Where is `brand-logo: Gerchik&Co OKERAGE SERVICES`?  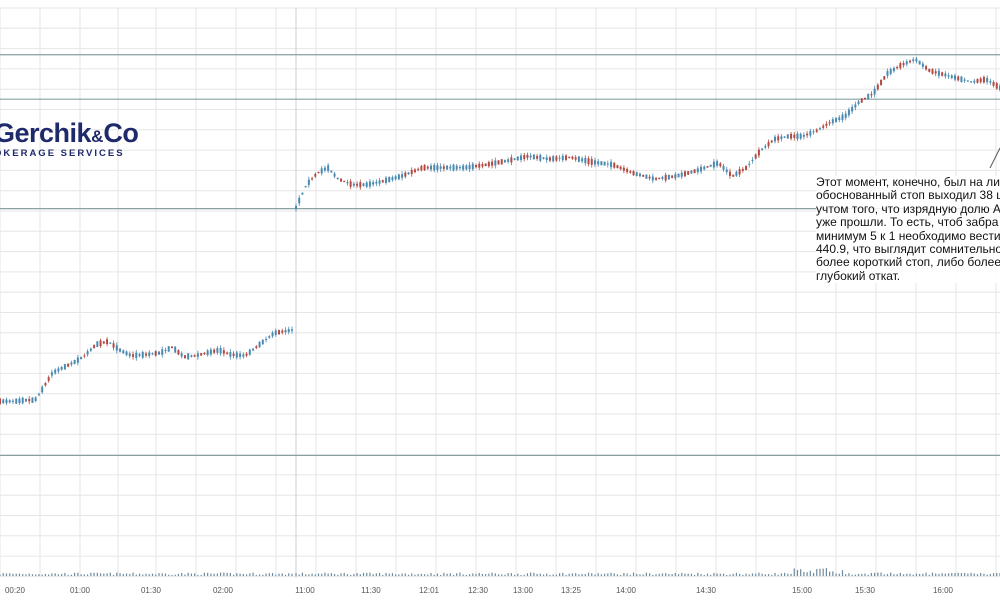
brand-logo: Gerchik&Co OKERAGE SERVICES is located at coordinates (69, 138).